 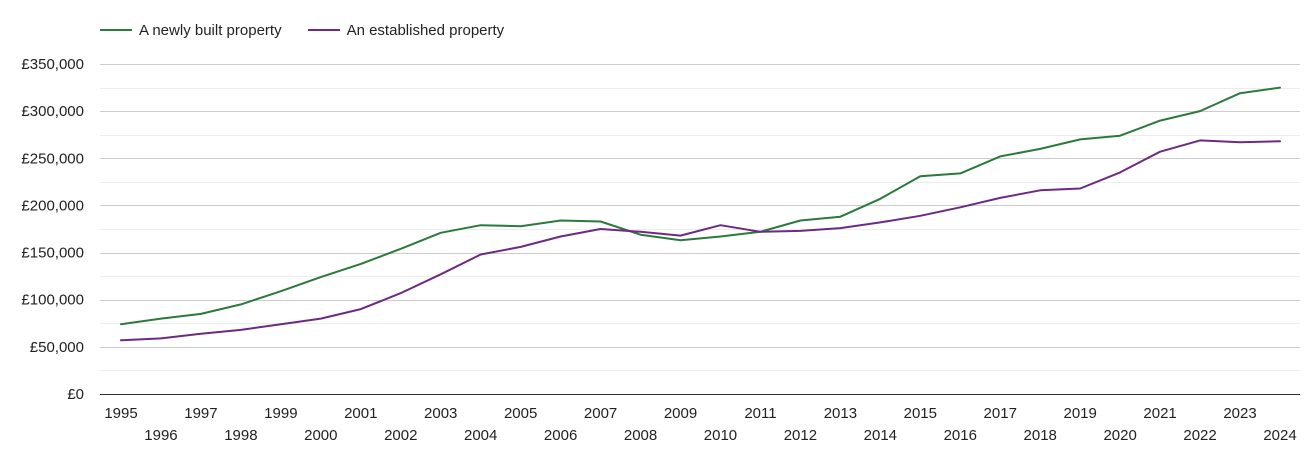 What do you see at coordinates (210, 30) in the screenshot?
I see `legend-label-new-build: A newly built property` at bounding box center [210, 30].